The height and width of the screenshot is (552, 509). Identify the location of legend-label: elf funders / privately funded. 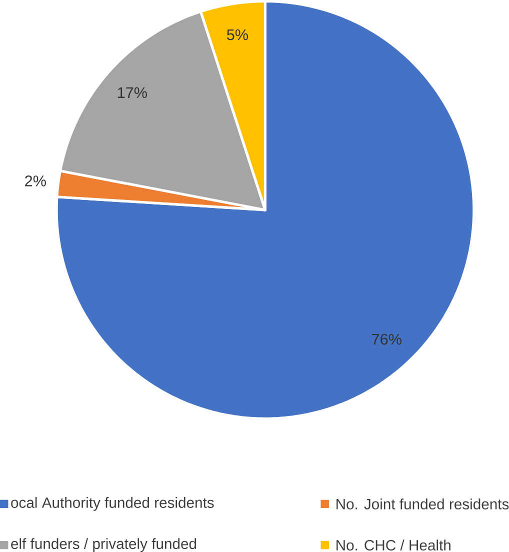
(103, 545).